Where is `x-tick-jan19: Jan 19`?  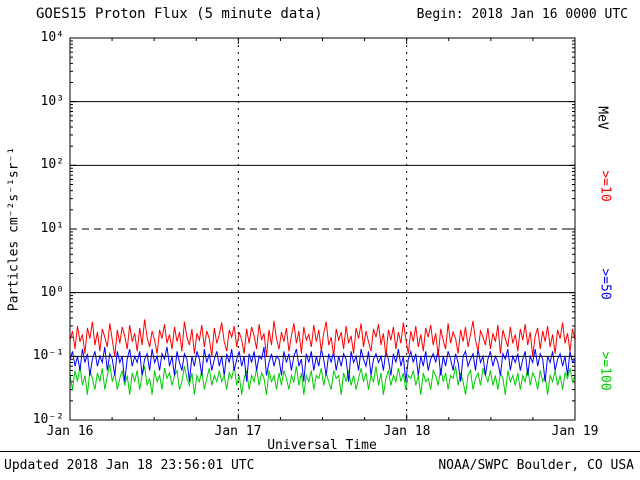
x-tick-jan19: Jan 19 is located at coordinates (575, 431).